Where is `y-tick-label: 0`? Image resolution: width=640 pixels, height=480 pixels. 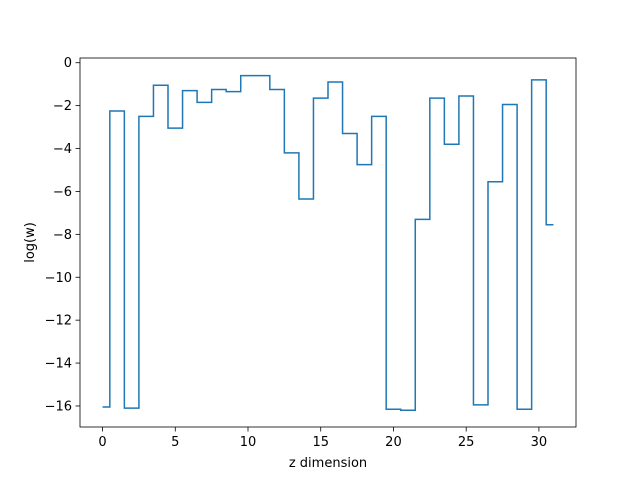
y-tick-label: 0 is located at coordinates (68, 63).